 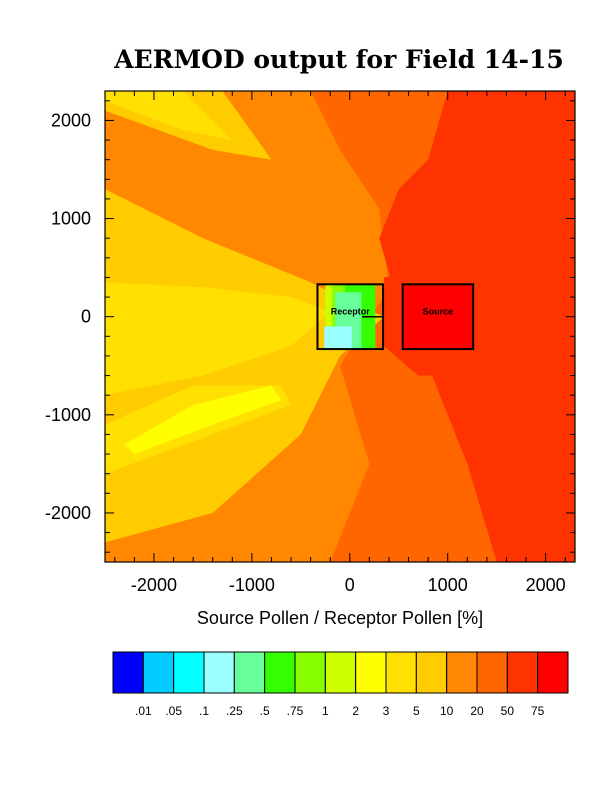 I want to click on x-tick-label: 0, so click(x=350, y=585).